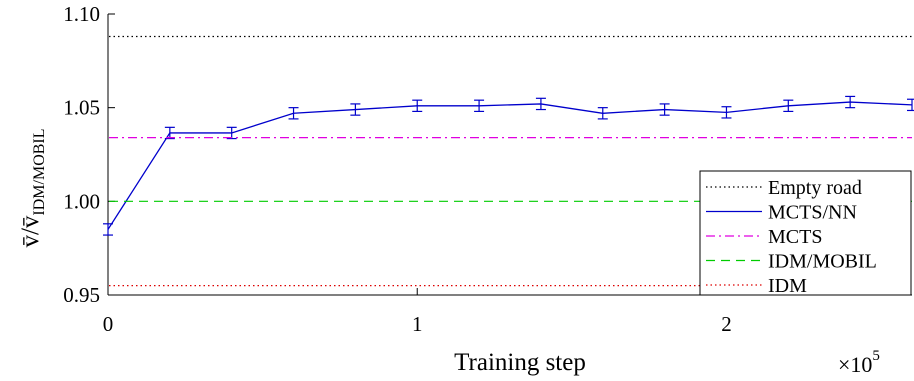 This screenshot has height=381, width=914. I want to click on legend-label-mcts-nn: MCTS/NN, so click(812, 213).